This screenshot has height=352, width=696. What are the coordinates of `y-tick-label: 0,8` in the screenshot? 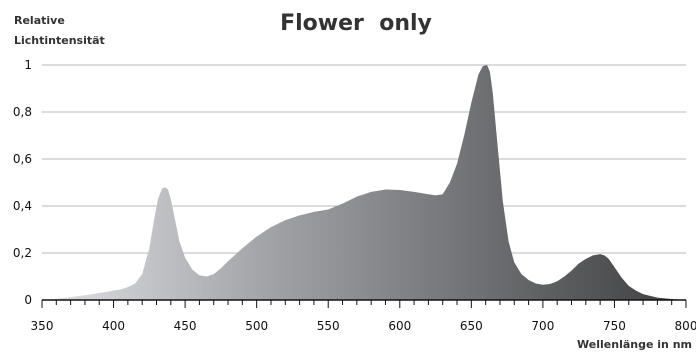 It's located at (22, 112).